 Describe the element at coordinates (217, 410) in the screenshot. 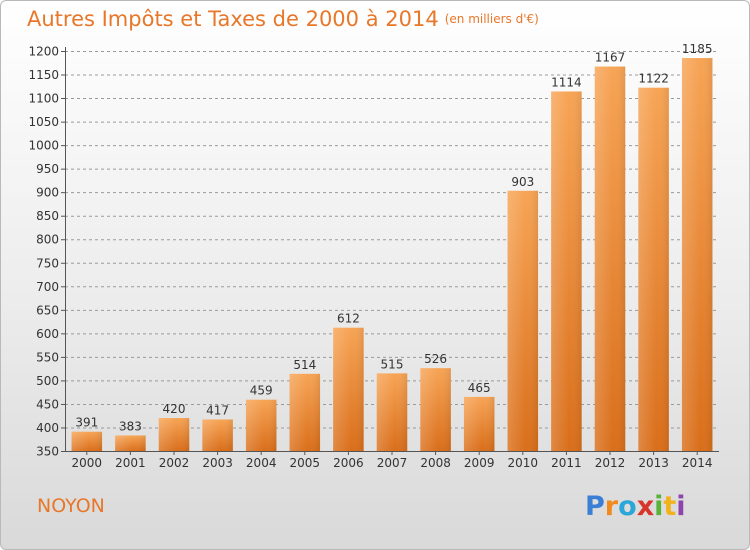

I see `bar-value-label: 417` at that location.